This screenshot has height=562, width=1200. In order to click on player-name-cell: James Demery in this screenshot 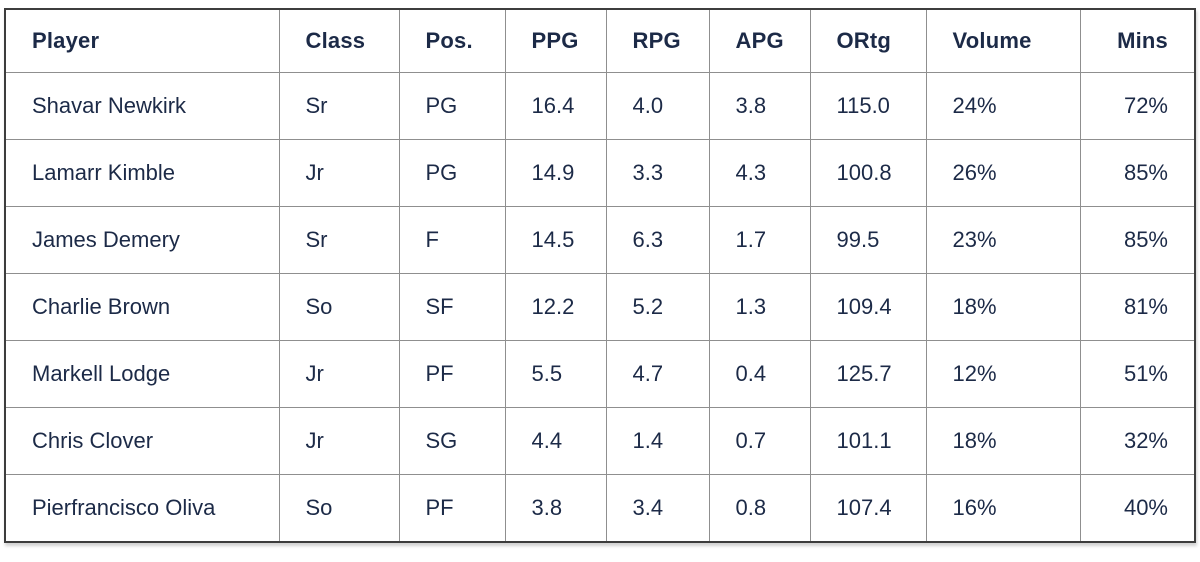, I will do `click(142, 240)`.